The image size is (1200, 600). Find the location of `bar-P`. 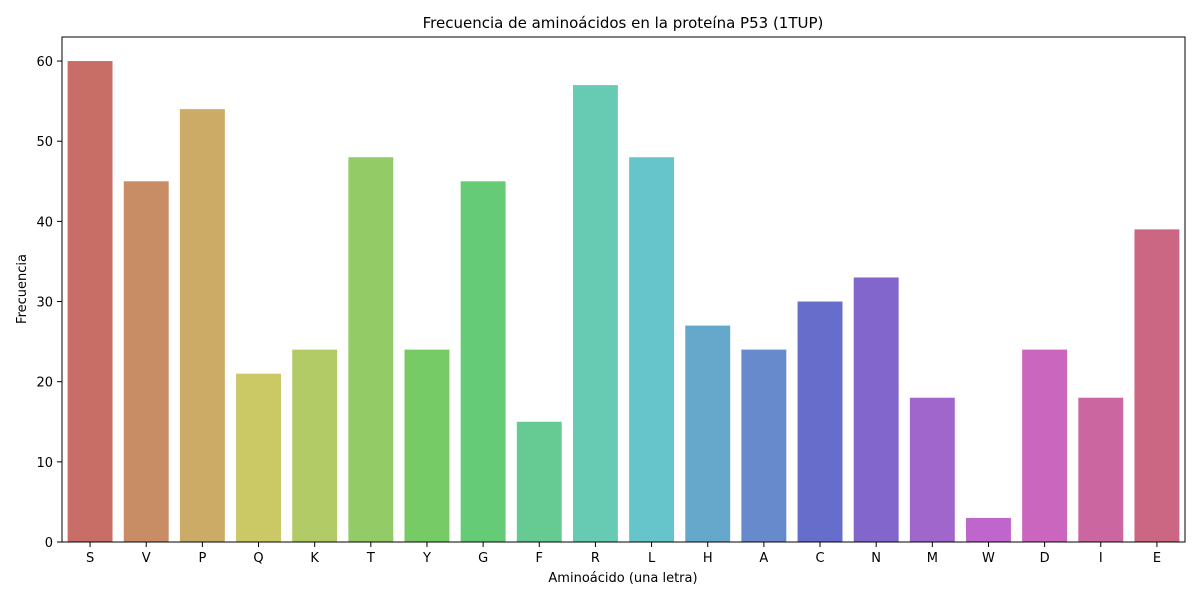

bar-P is located at coordinates (202, 326).